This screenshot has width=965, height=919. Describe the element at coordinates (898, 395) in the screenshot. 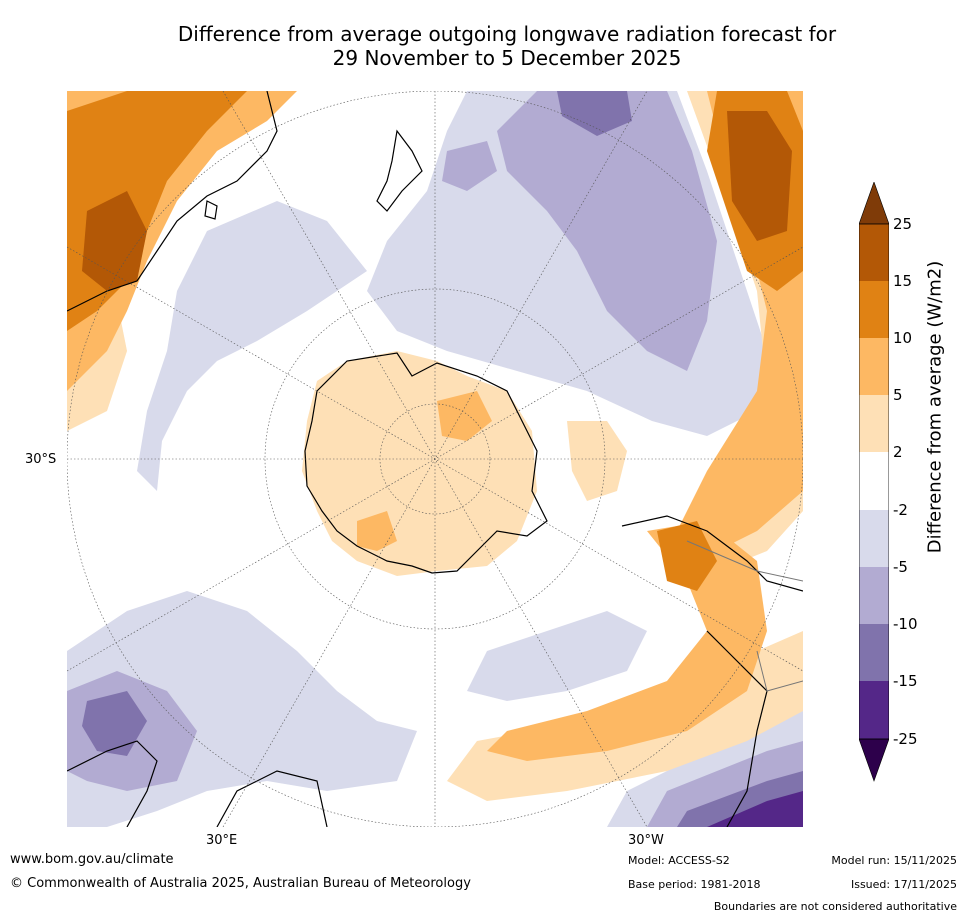

I see `colorbar-tick-5: 5` at that location.